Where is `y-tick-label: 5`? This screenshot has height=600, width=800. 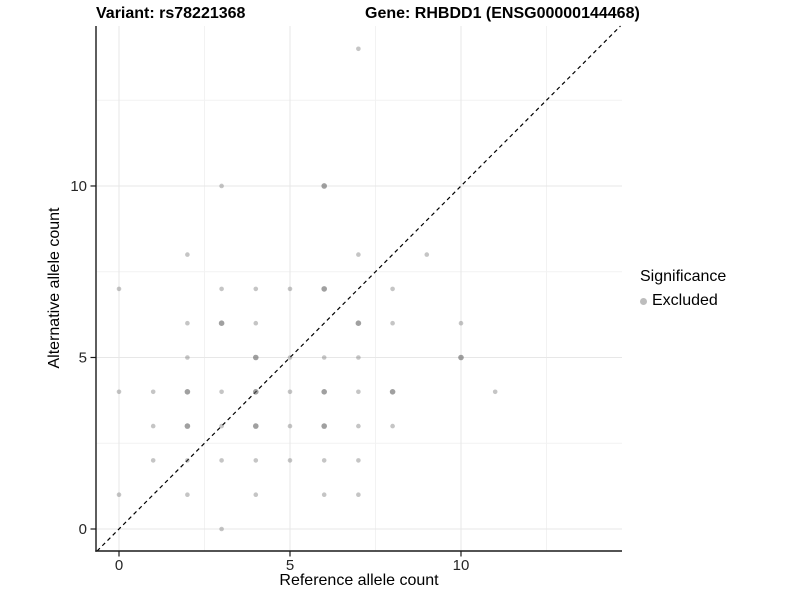 y-tick-label: 5 is located at coordinates (83, 357).